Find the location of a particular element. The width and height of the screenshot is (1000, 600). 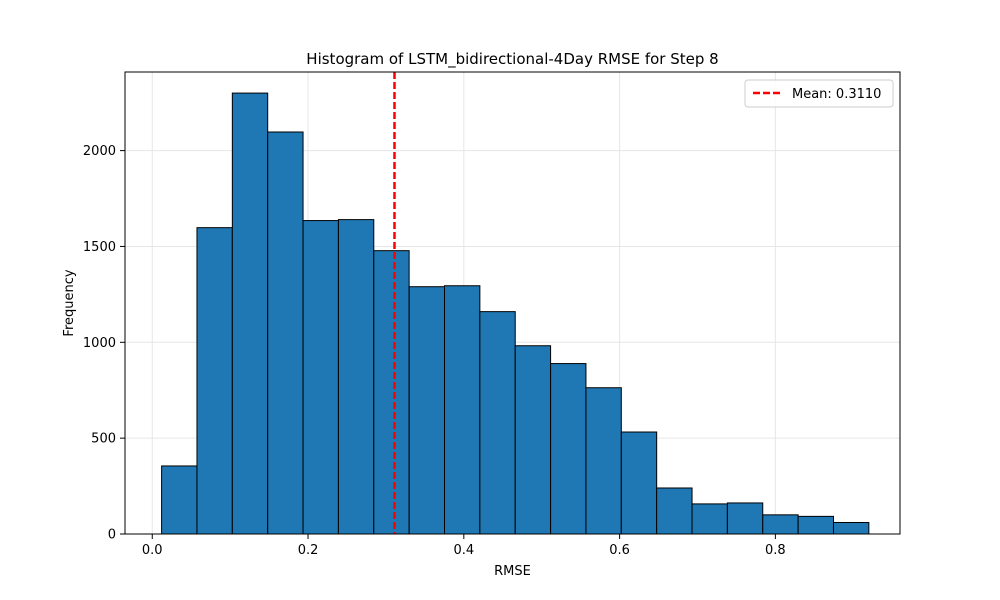

x-tick-label: 0.4 is located at coordinates (463, 550).